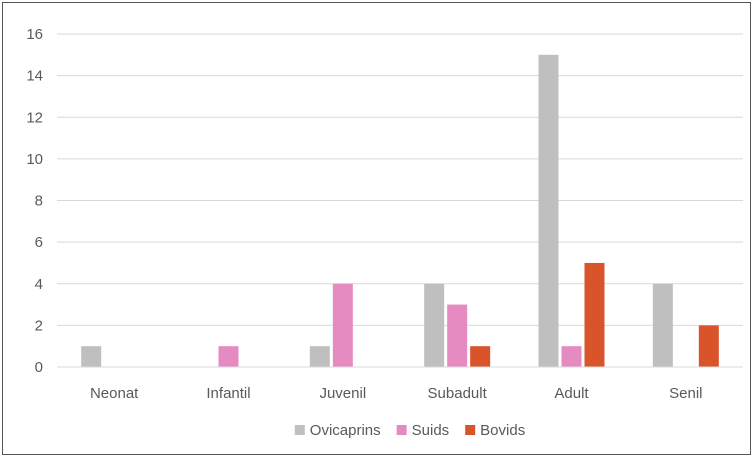  I want to click on x-category-label: Juvenil, so click(342, 393).